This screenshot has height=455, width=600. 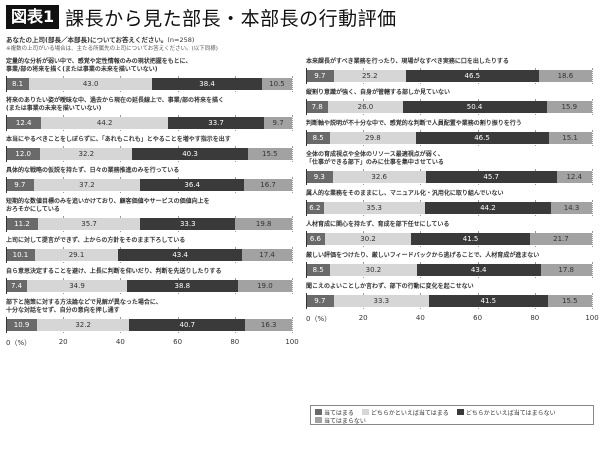 What do you see at coordinates (264, 286) in the screenshot?
I see `bar-segment-not-applies: 19.0` at bounding box center [264, 286].